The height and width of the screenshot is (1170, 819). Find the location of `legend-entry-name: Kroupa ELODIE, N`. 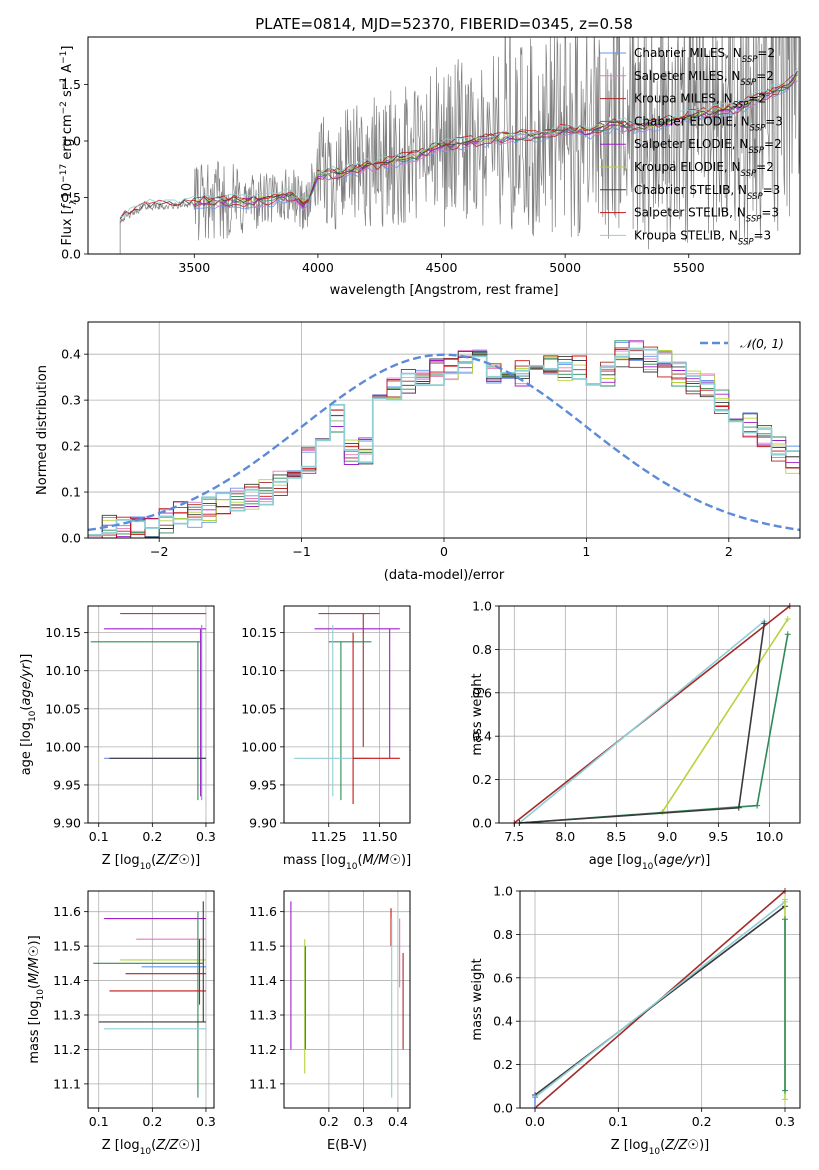

legend-entry-name: Kroupa ELODIE, N is located at coordinates (687, 167).